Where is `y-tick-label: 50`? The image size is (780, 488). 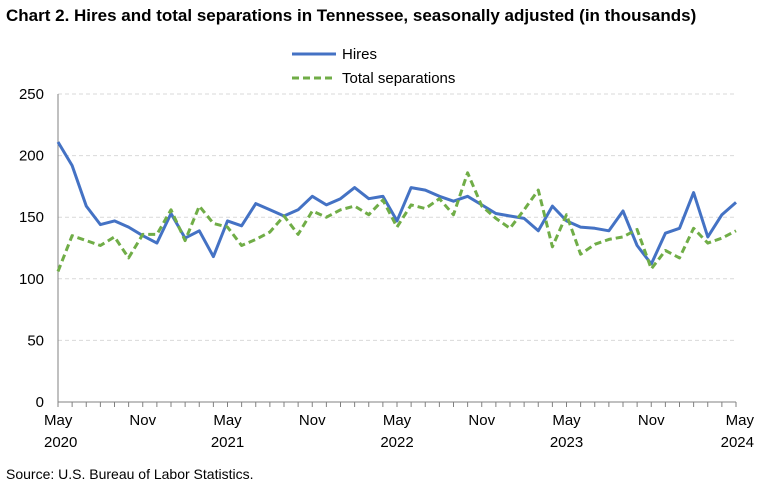 y-tick-label: 50 is located at coordinates (35, 340).